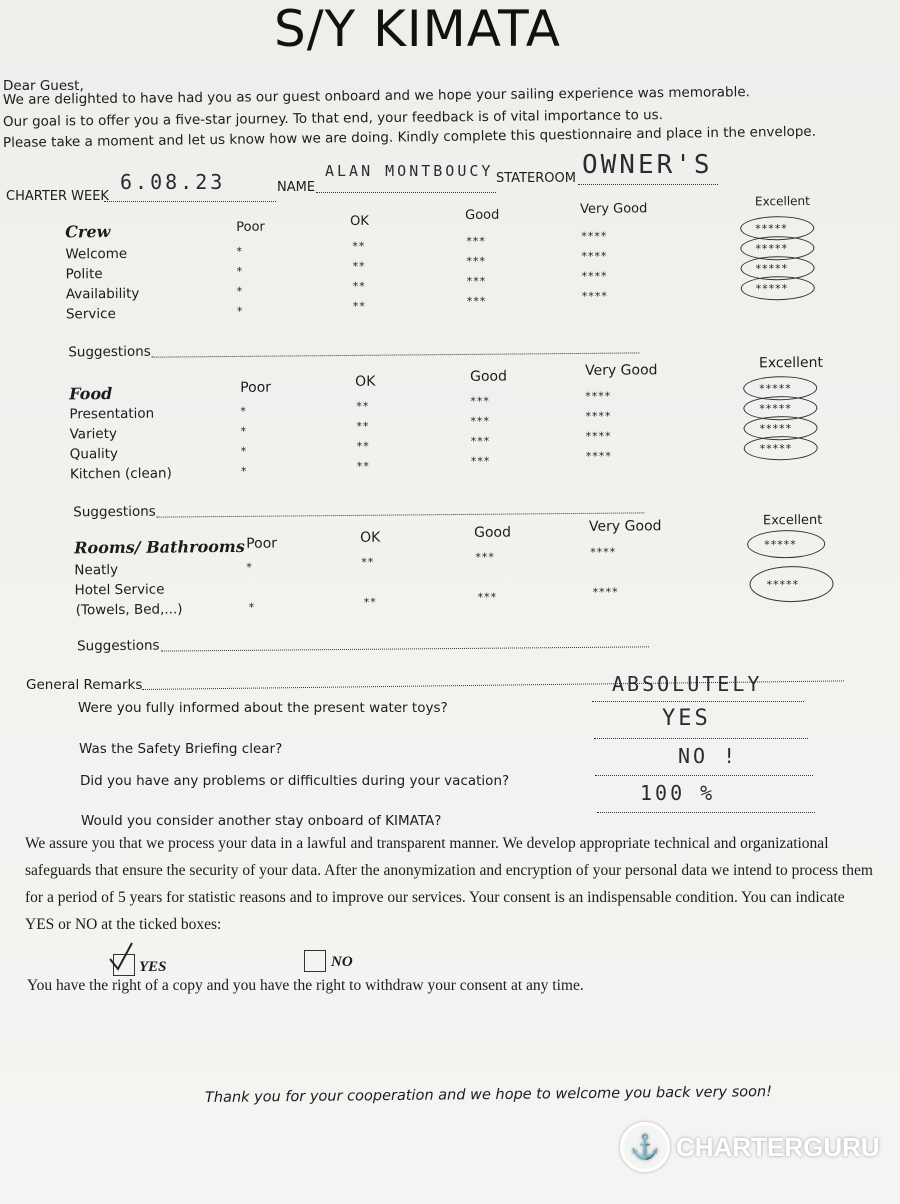 This screenshot has height=1204, width=900. Describe the element at coordinates (190, 201) in the screenshot. I see `charter-week-line` at that location.